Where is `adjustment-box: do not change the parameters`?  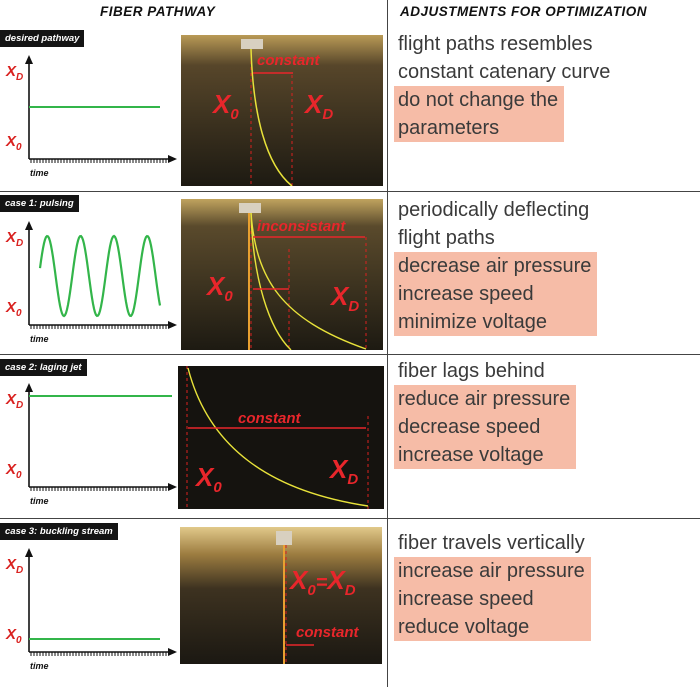
adjustment-box: do not change the parameters is located at coordinates (479, 114).